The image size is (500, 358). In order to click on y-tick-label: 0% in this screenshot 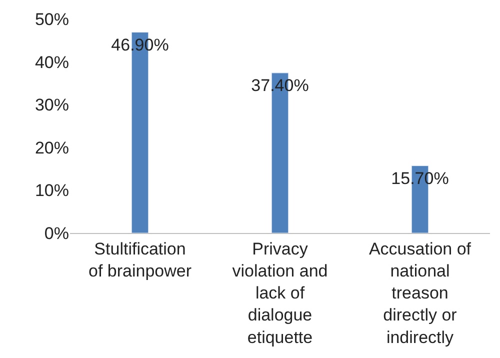, I will do `click(56, 233)`.